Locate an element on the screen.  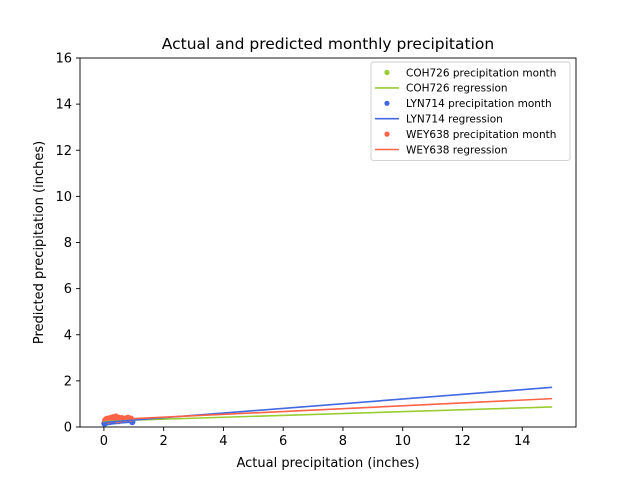
y-tick-label: 6 is located at coordinates (68, 289).